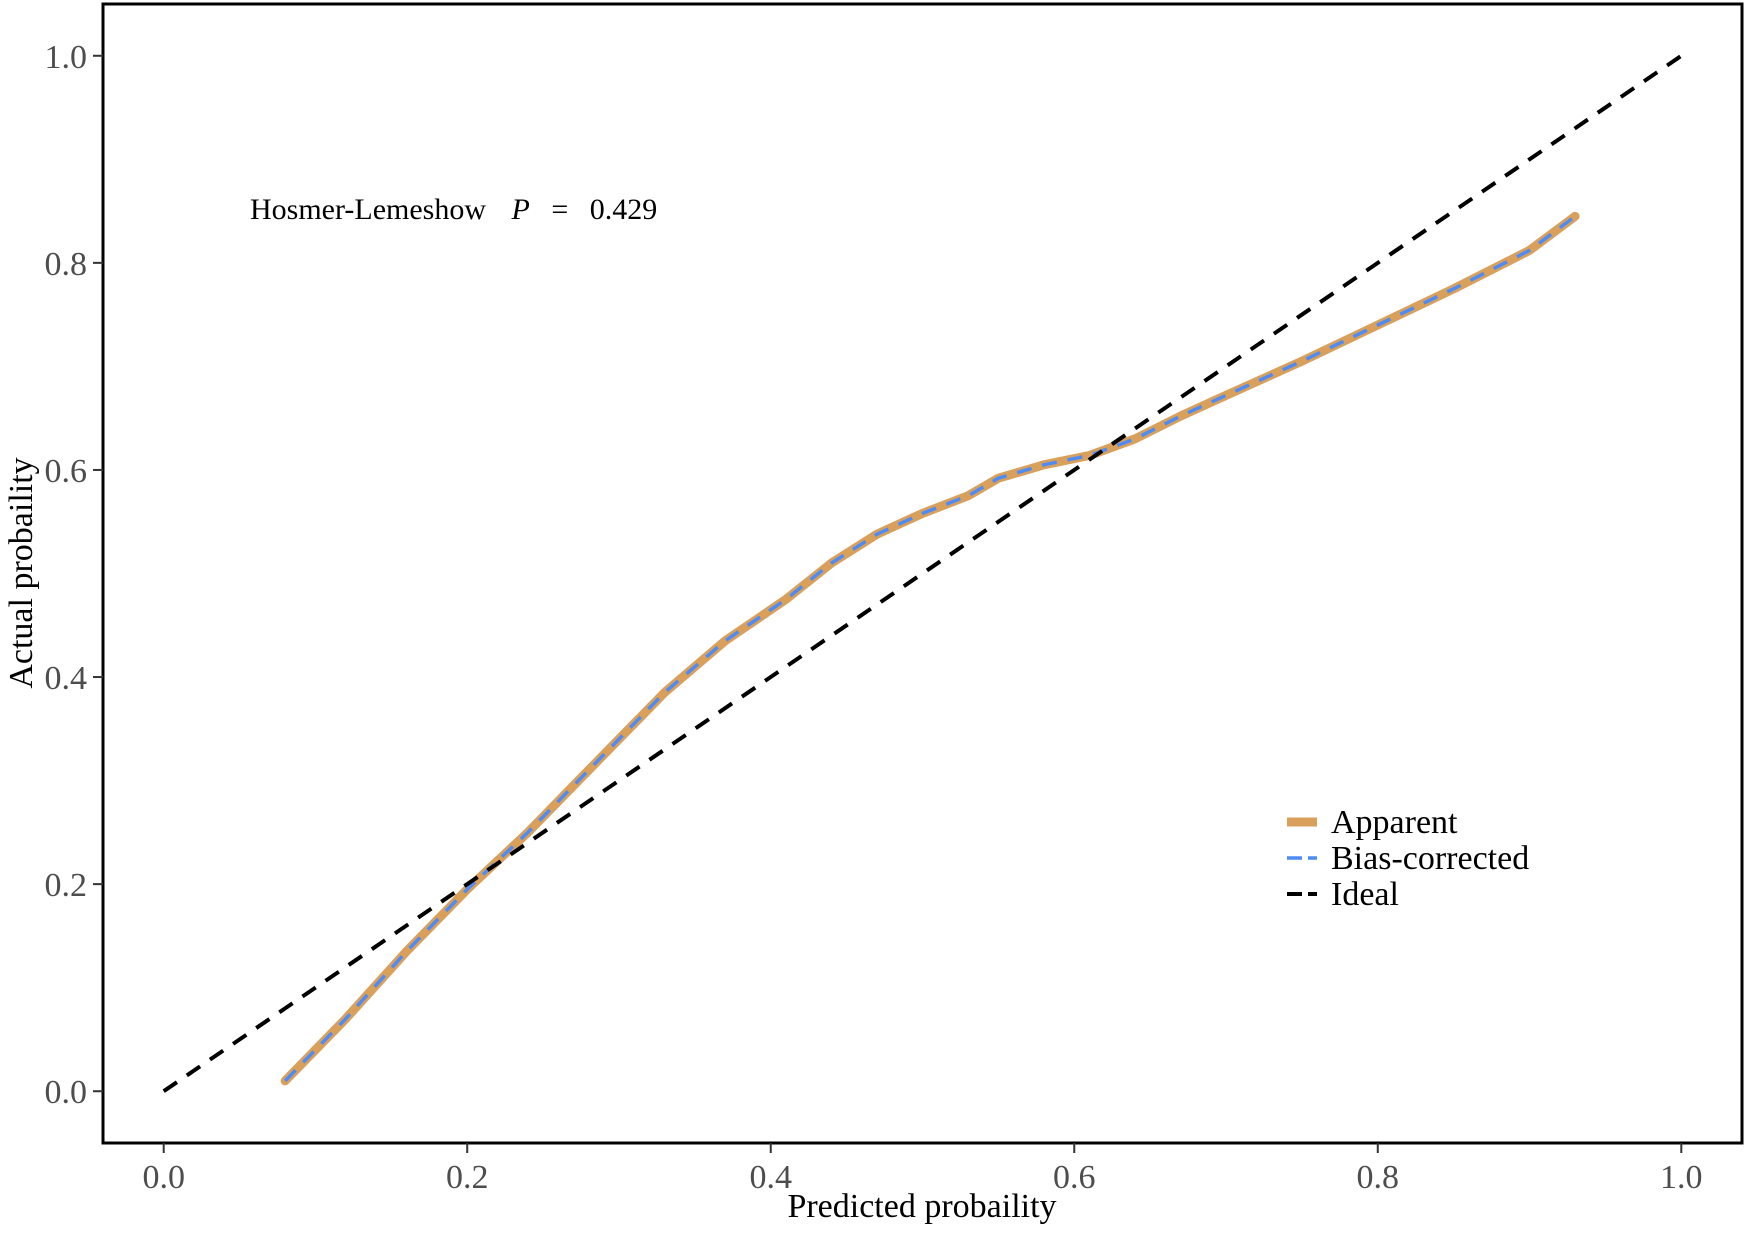  Describe the element at coordinates (1681, 1177) in the screenshot. I see `x-tick-label: 1.0` at that location.